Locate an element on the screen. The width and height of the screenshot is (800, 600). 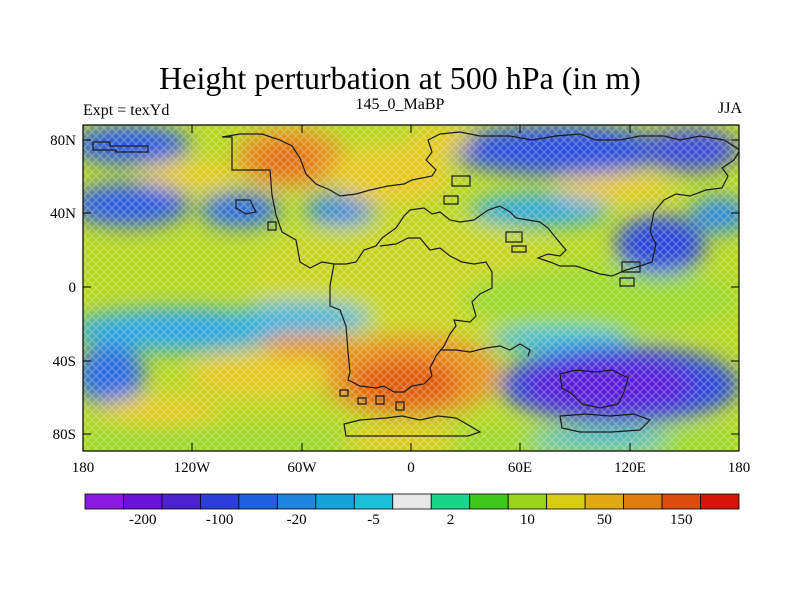
lat-label-80n: 80N is located at coordinates (63, 141).